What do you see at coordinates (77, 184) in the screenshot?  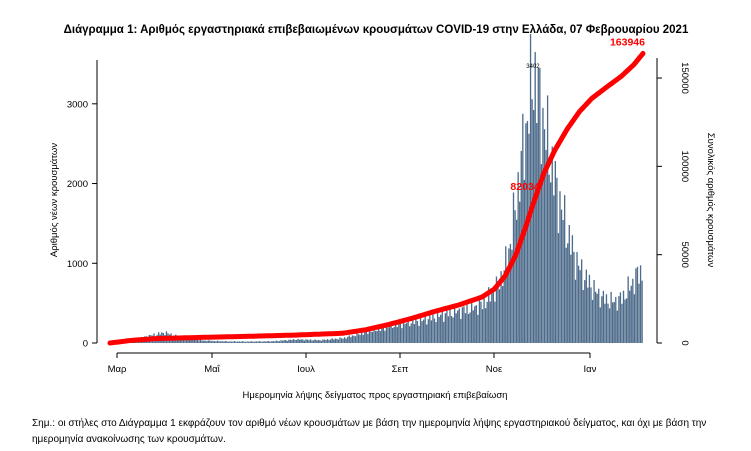 I see `left-tick-label: 2000` at bounding box center [77, 184].